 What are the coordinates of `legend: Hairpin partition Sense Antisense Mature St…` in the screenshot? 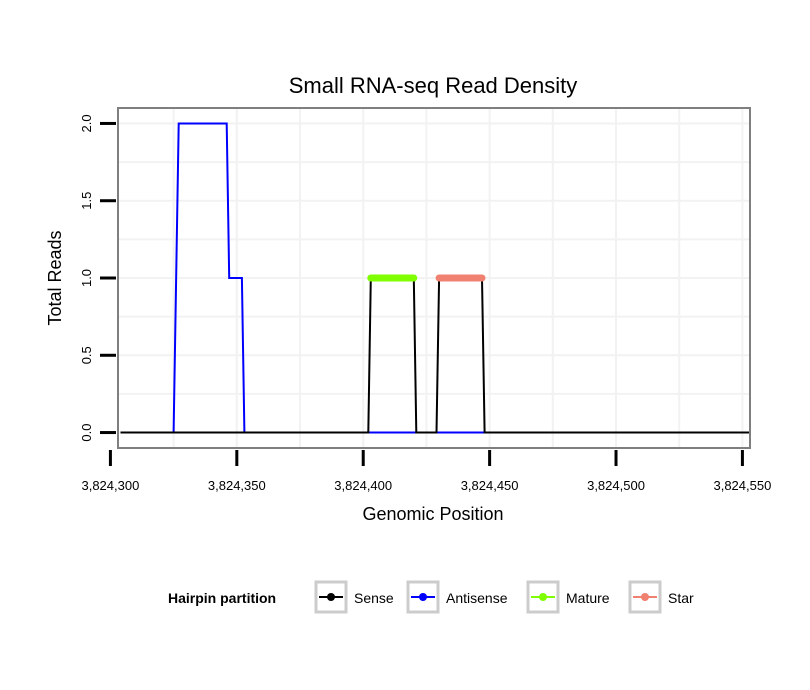 It's located at (431, 597).